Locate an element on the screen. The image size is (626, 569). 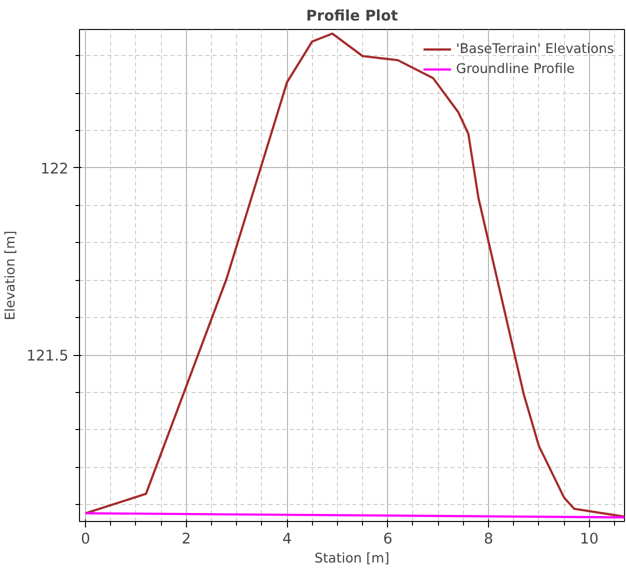
x-tick-label: 6 is located at coordinates (387, 539).